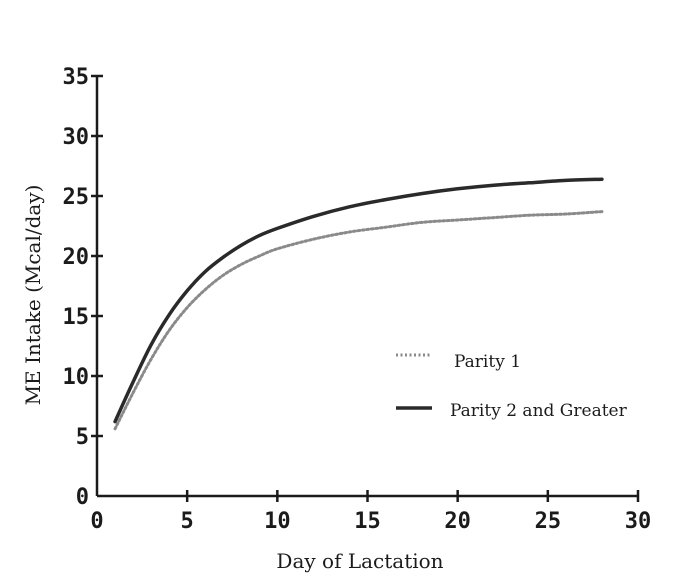 Image resolution: width=700 pixels, height=580 pixels. I want to click on y-tick-label: 10, so click(76, 377).